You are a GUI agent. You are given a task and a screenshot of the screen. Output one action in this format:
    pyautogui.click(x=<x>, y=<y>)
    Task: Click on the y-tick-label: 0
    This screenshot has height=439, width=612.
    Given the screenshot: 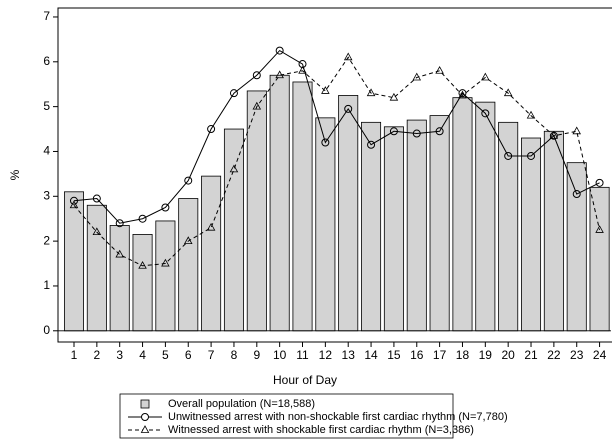 What is the action you would take?
    pyautogui.click(x=46, y=330)
    